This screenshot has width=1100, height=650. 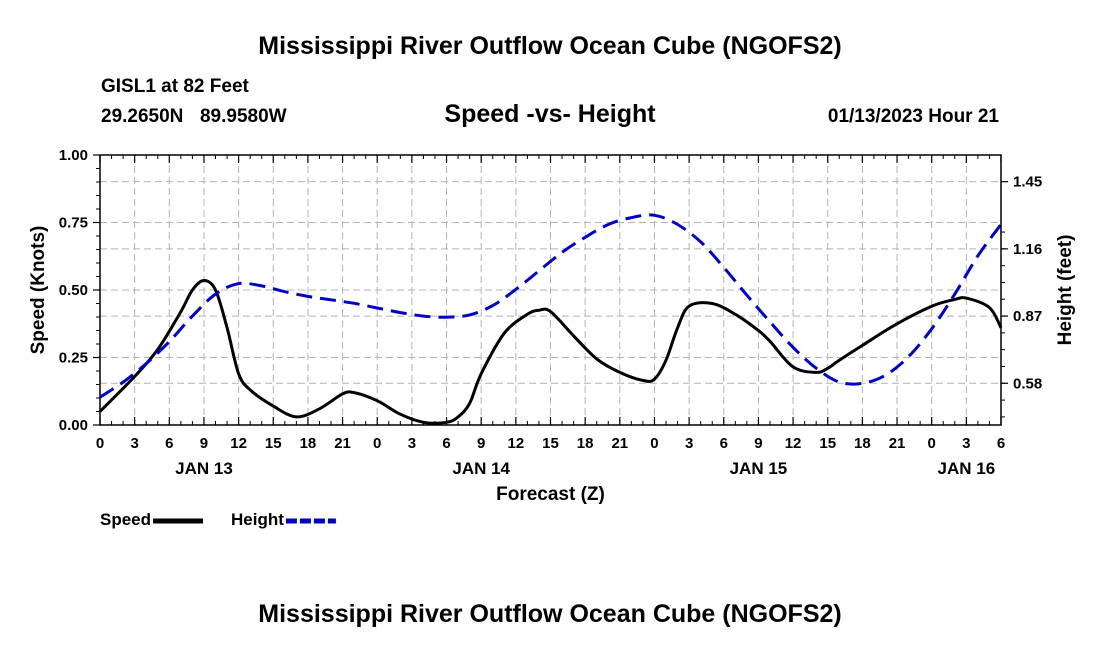 What do you see at coordinates (175, 86) in the screenshot?
I see `station-label: GISL1 at 82 Feet` at bounding box center [175, 86].